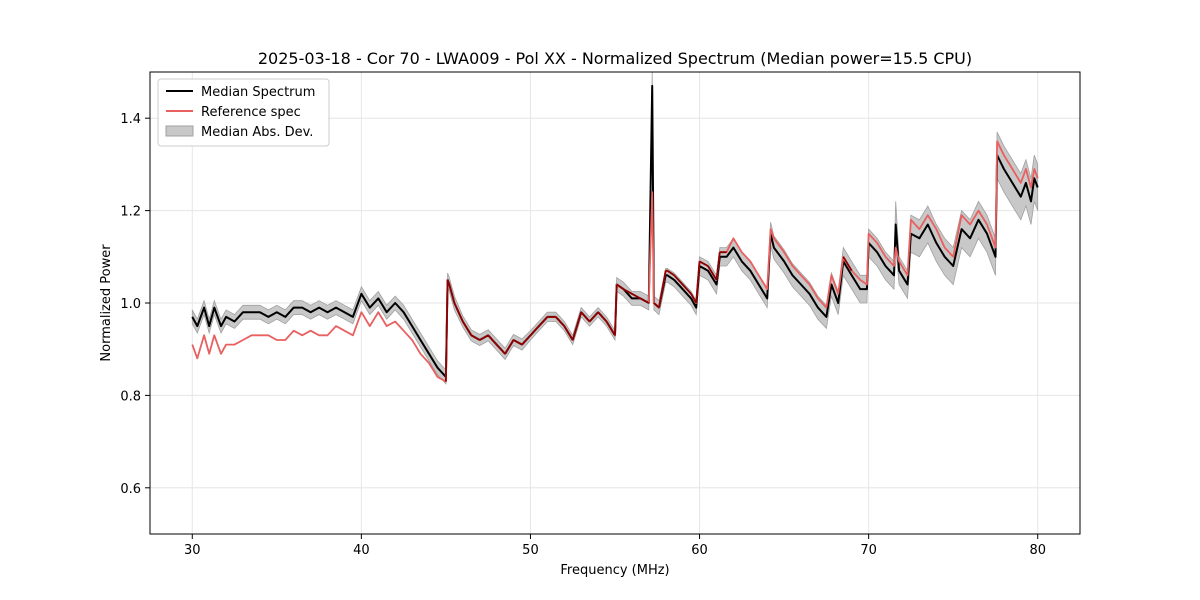 The width and height of the screenshot is (1200, 600). What do you see at coordinates (106, 303) in the screenshot?
I see `y-axis-label: Normalized Power` at bounding box center [106, 303].